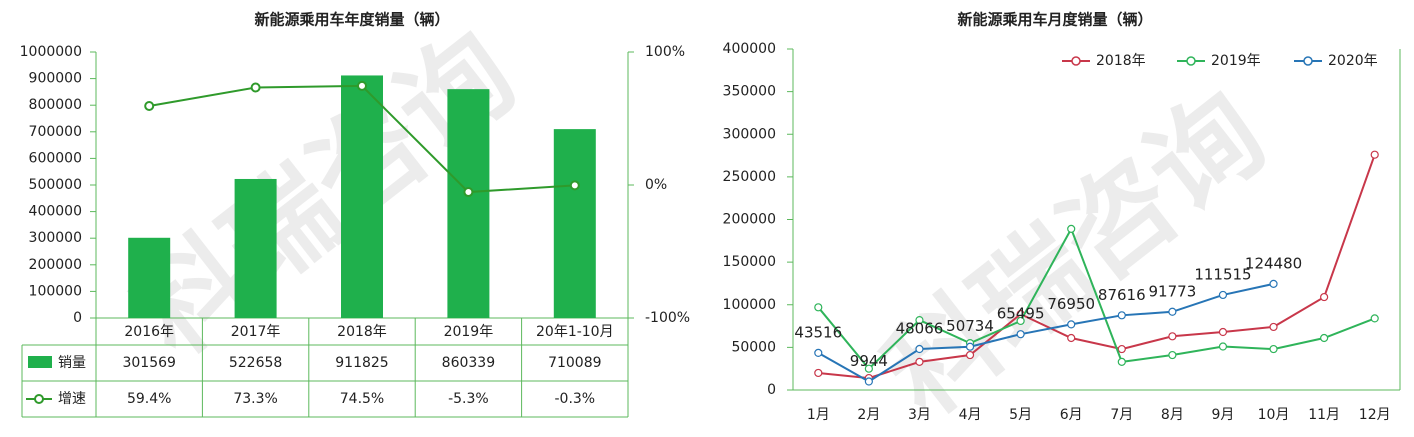  What do you see at coordinates (55, 185) in the screenshot?
I see `y-tick-label: 500000` at bounding box center [55, 185].